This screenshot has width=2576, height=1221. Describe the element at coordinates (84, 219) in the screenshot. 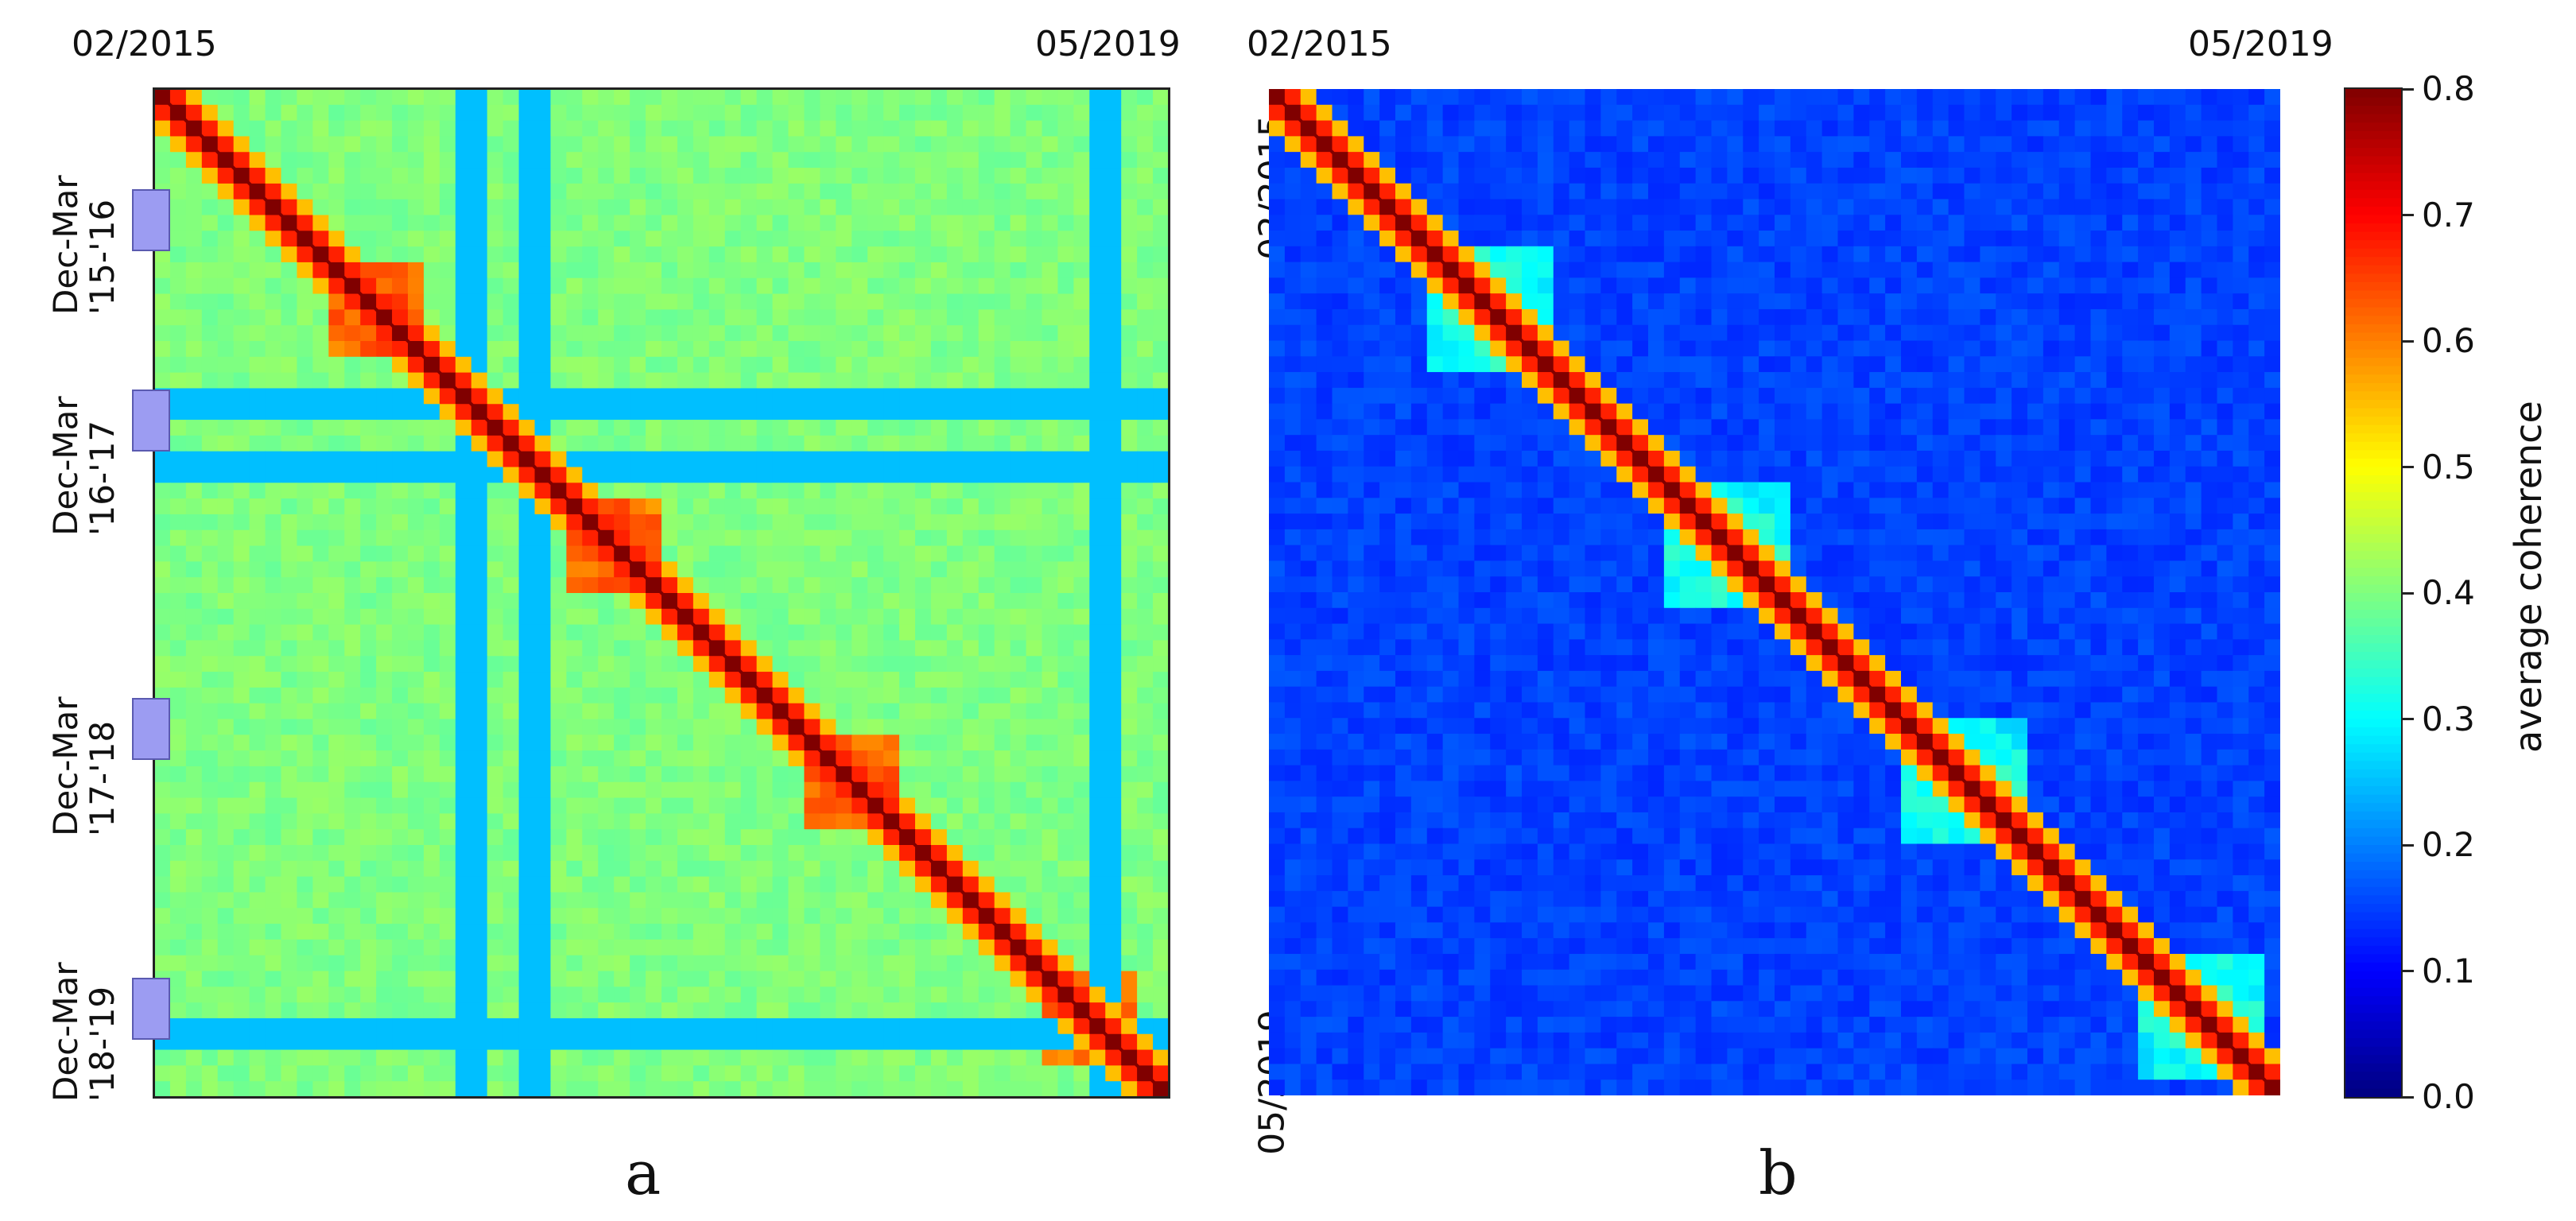

I see `season-label-15-16: Dec-Mar '15-'16` at that location.